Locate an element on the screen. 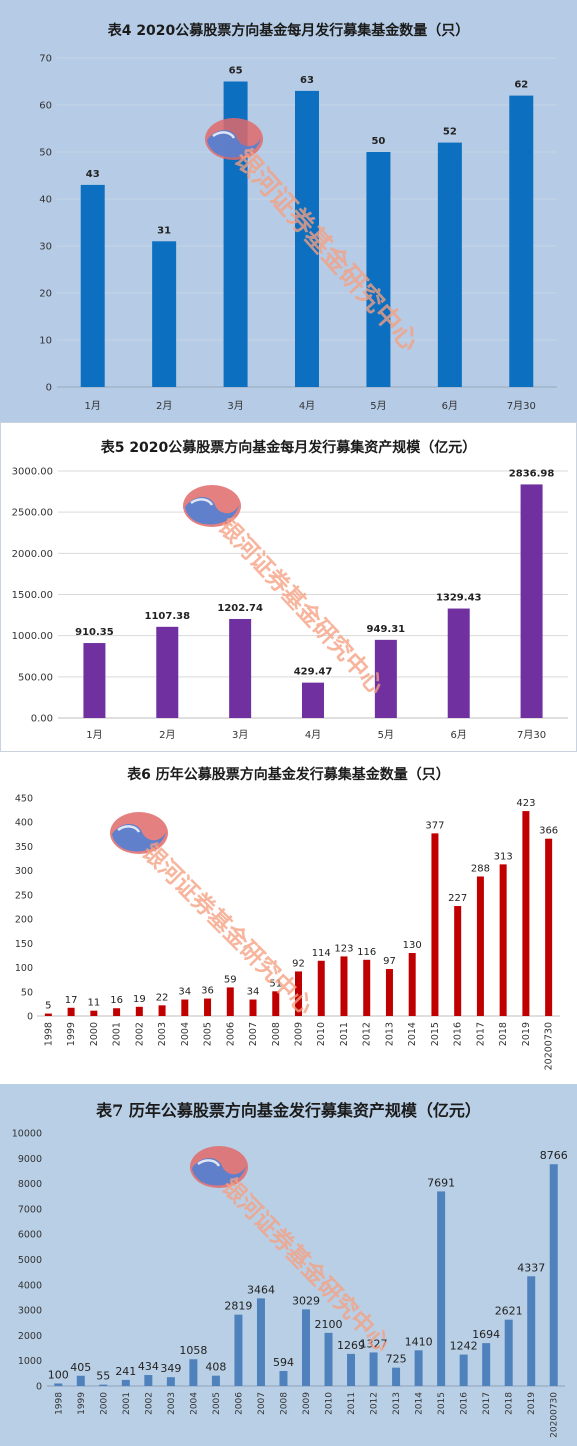 Image resolution: width=577 pixels, height=1446 pixels. data-label: 1410 is located at coordinates (419, 1341).